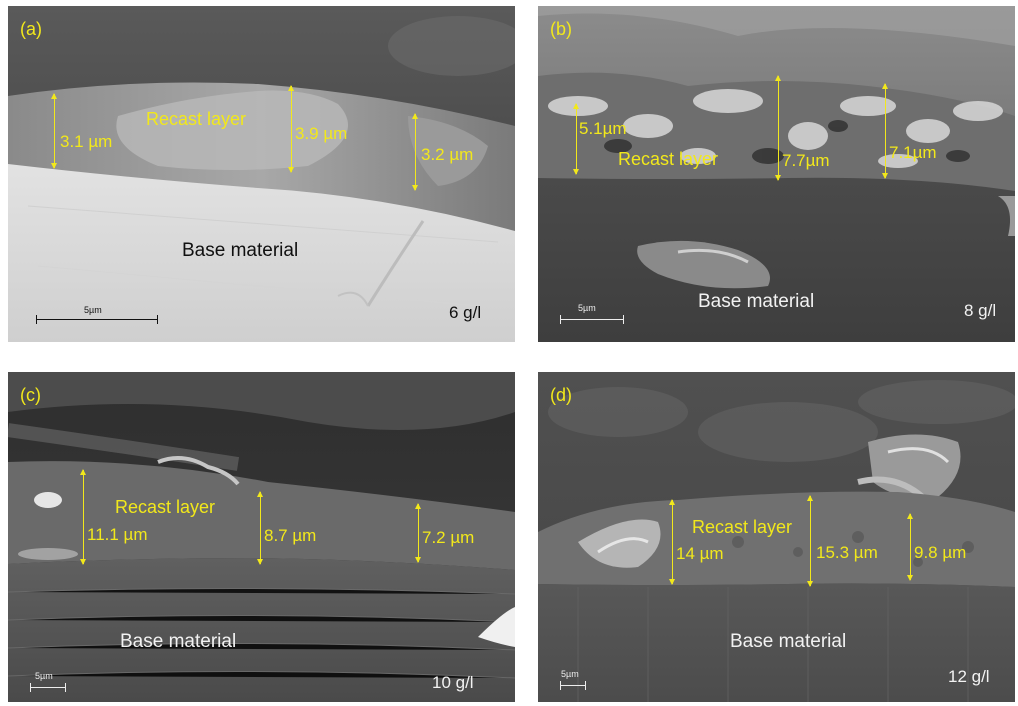  What do you see at coordinates (980, 310) in the screenshot?
I see `concentration-label: 8 g/l` at bounding box center [980, 310].